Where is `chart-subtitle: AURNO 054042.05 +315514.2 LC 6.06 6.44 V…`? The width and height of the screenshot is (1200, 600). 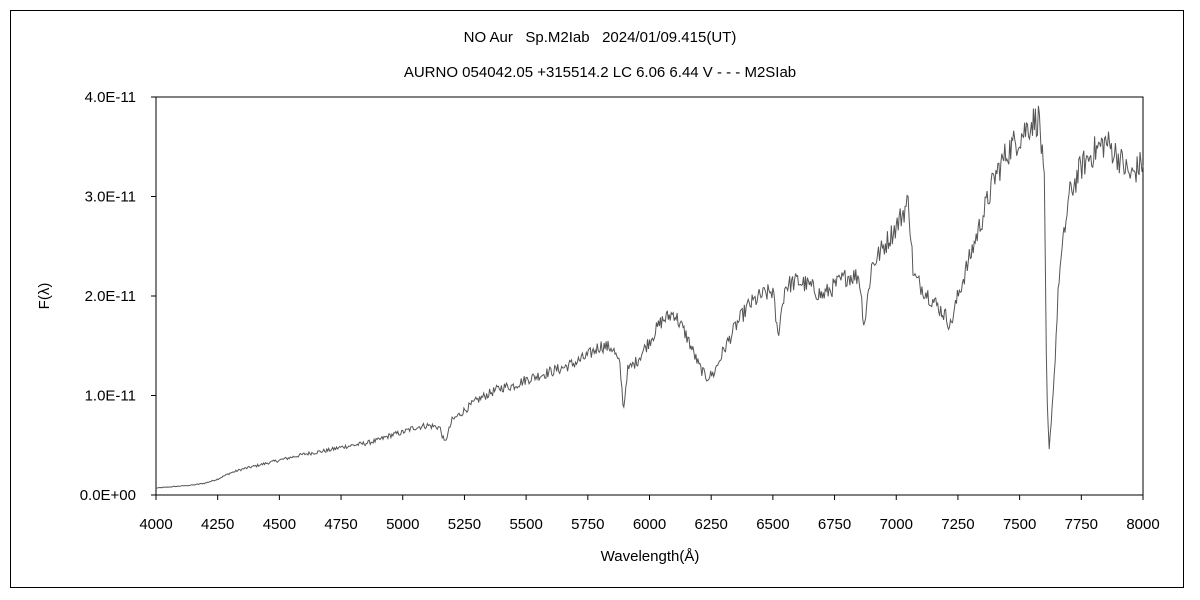
chart-subtitle: AURNO 054042.05 +315514.2 LC 6.06 6.44 V… is located at coordinates (600, 72).